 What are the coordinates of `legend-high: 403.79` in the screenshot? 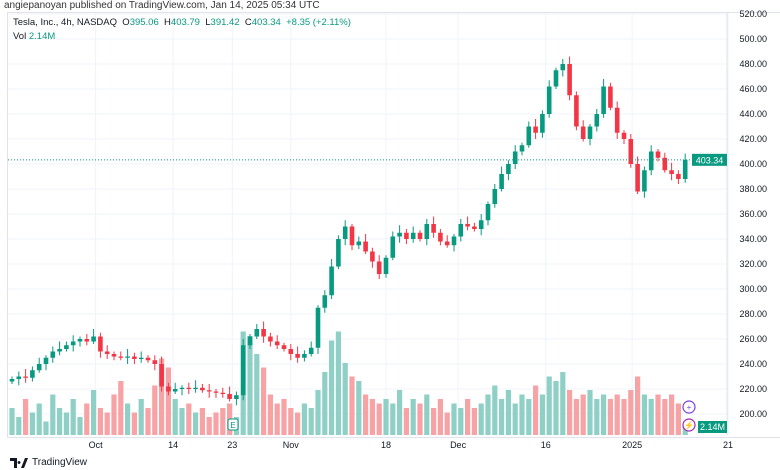 It's located at (185, 22).